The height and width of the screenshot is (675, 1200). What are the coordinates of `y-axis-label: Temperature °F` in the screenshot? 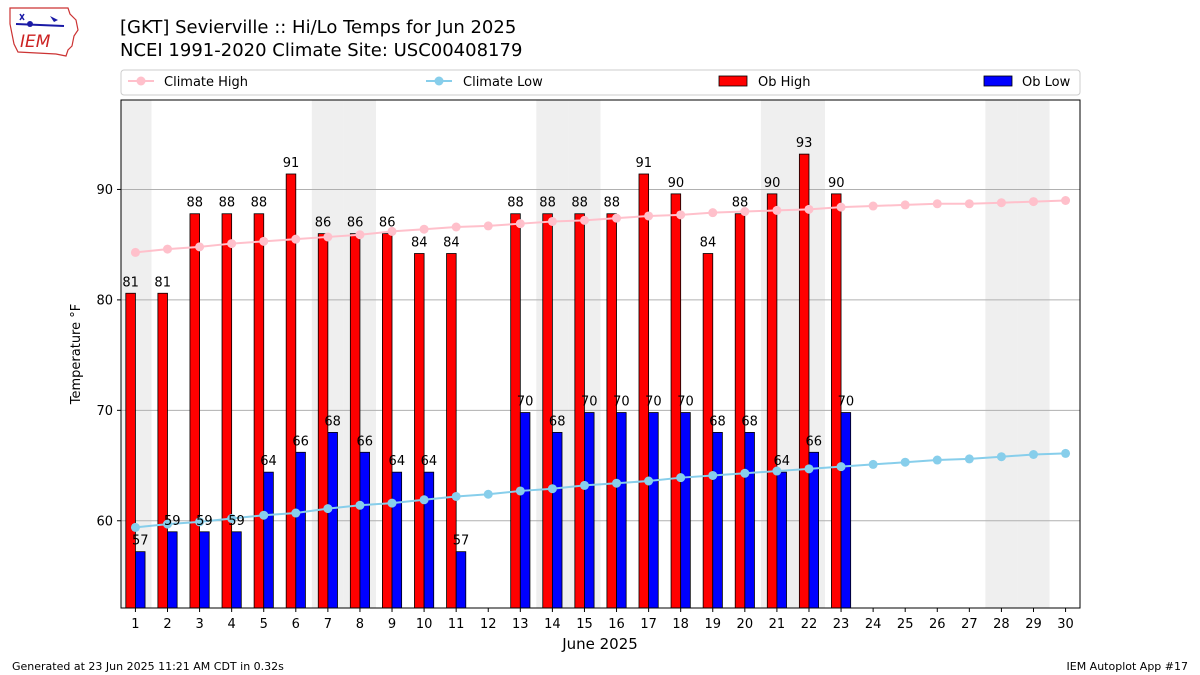 It's located at (76, 354).